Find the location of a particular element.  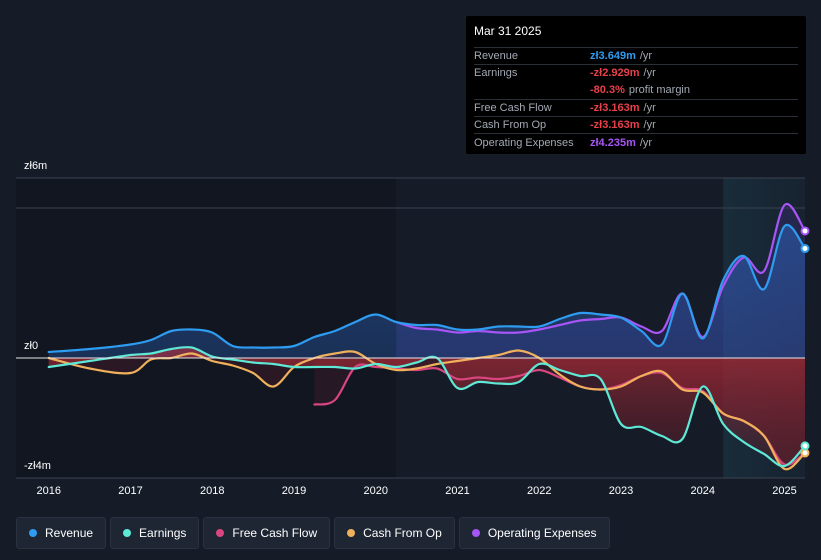

y-tick-label-bottom: -zł4m is located at coordinates (37, 466).